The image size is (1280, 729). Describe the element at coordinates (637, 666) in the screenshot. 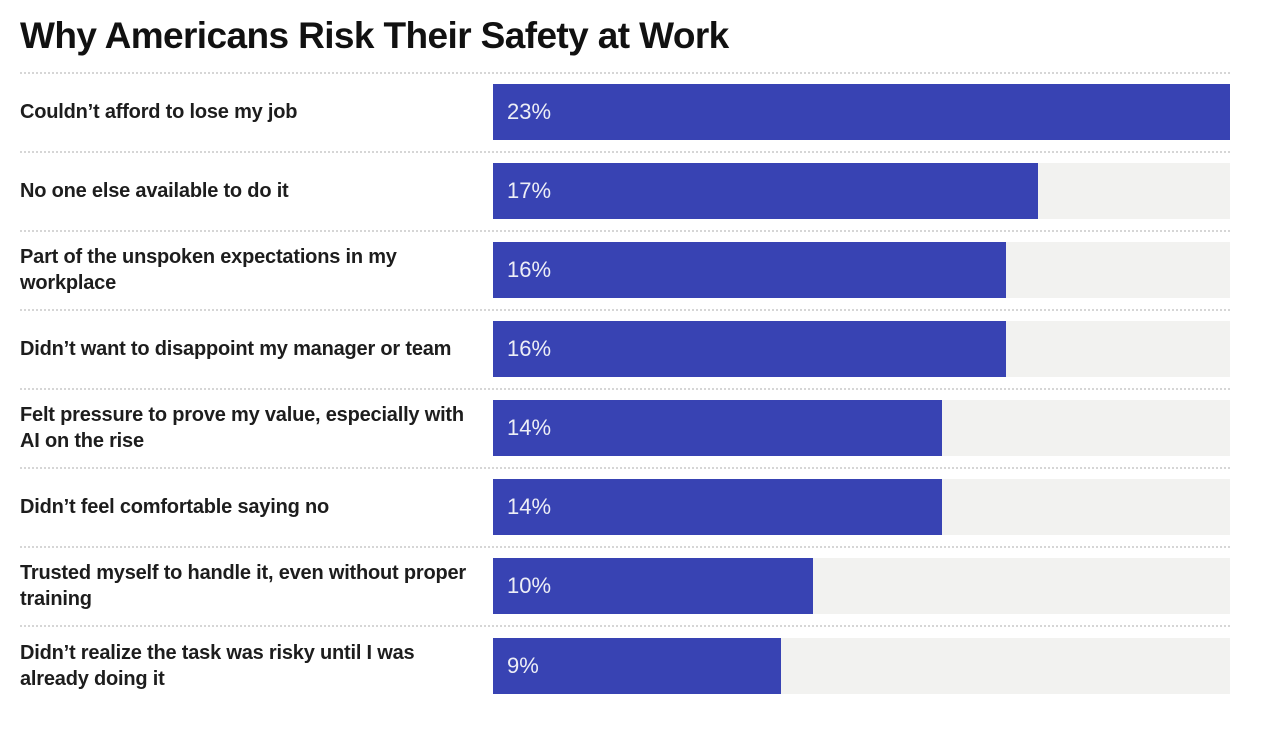

I see `bar: 9%` at that location.